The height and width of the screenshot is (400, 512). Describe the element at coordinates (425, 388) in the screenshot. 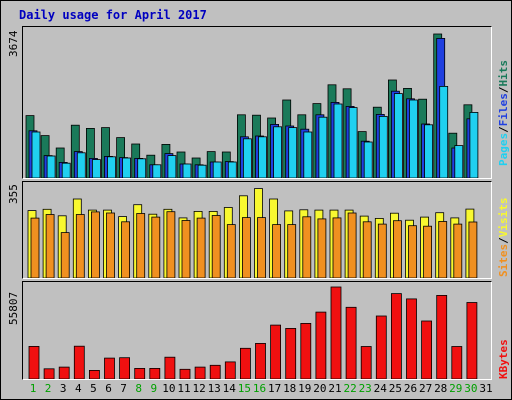

I see `x-tick-label: 27` at that location.